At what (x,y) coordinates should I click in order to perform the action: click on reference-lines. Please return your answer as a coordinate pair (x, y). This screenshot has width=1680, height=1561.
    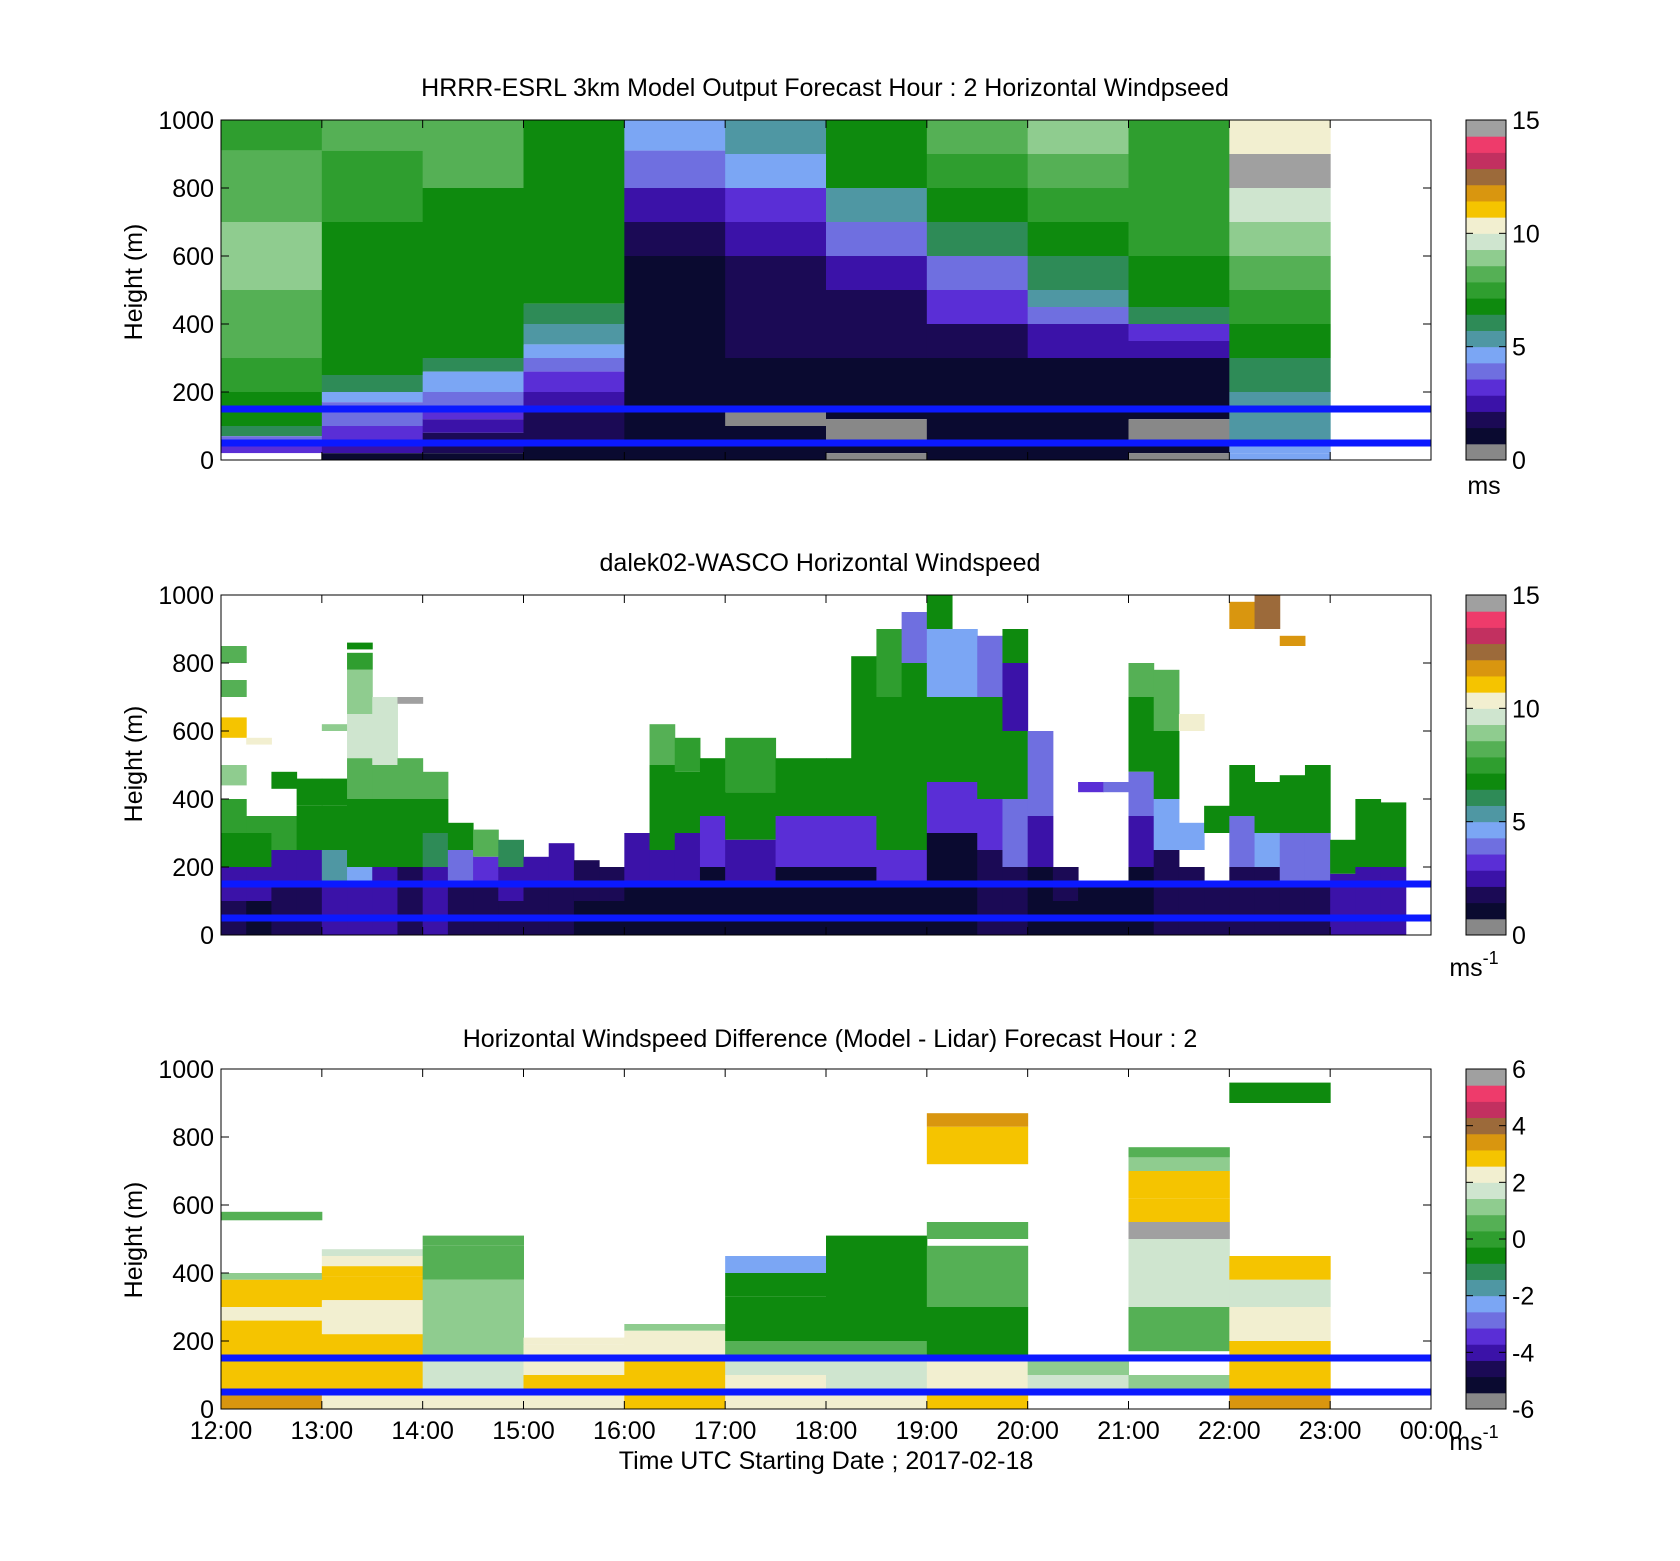
    Looking at the image, I should click on (826, 901).